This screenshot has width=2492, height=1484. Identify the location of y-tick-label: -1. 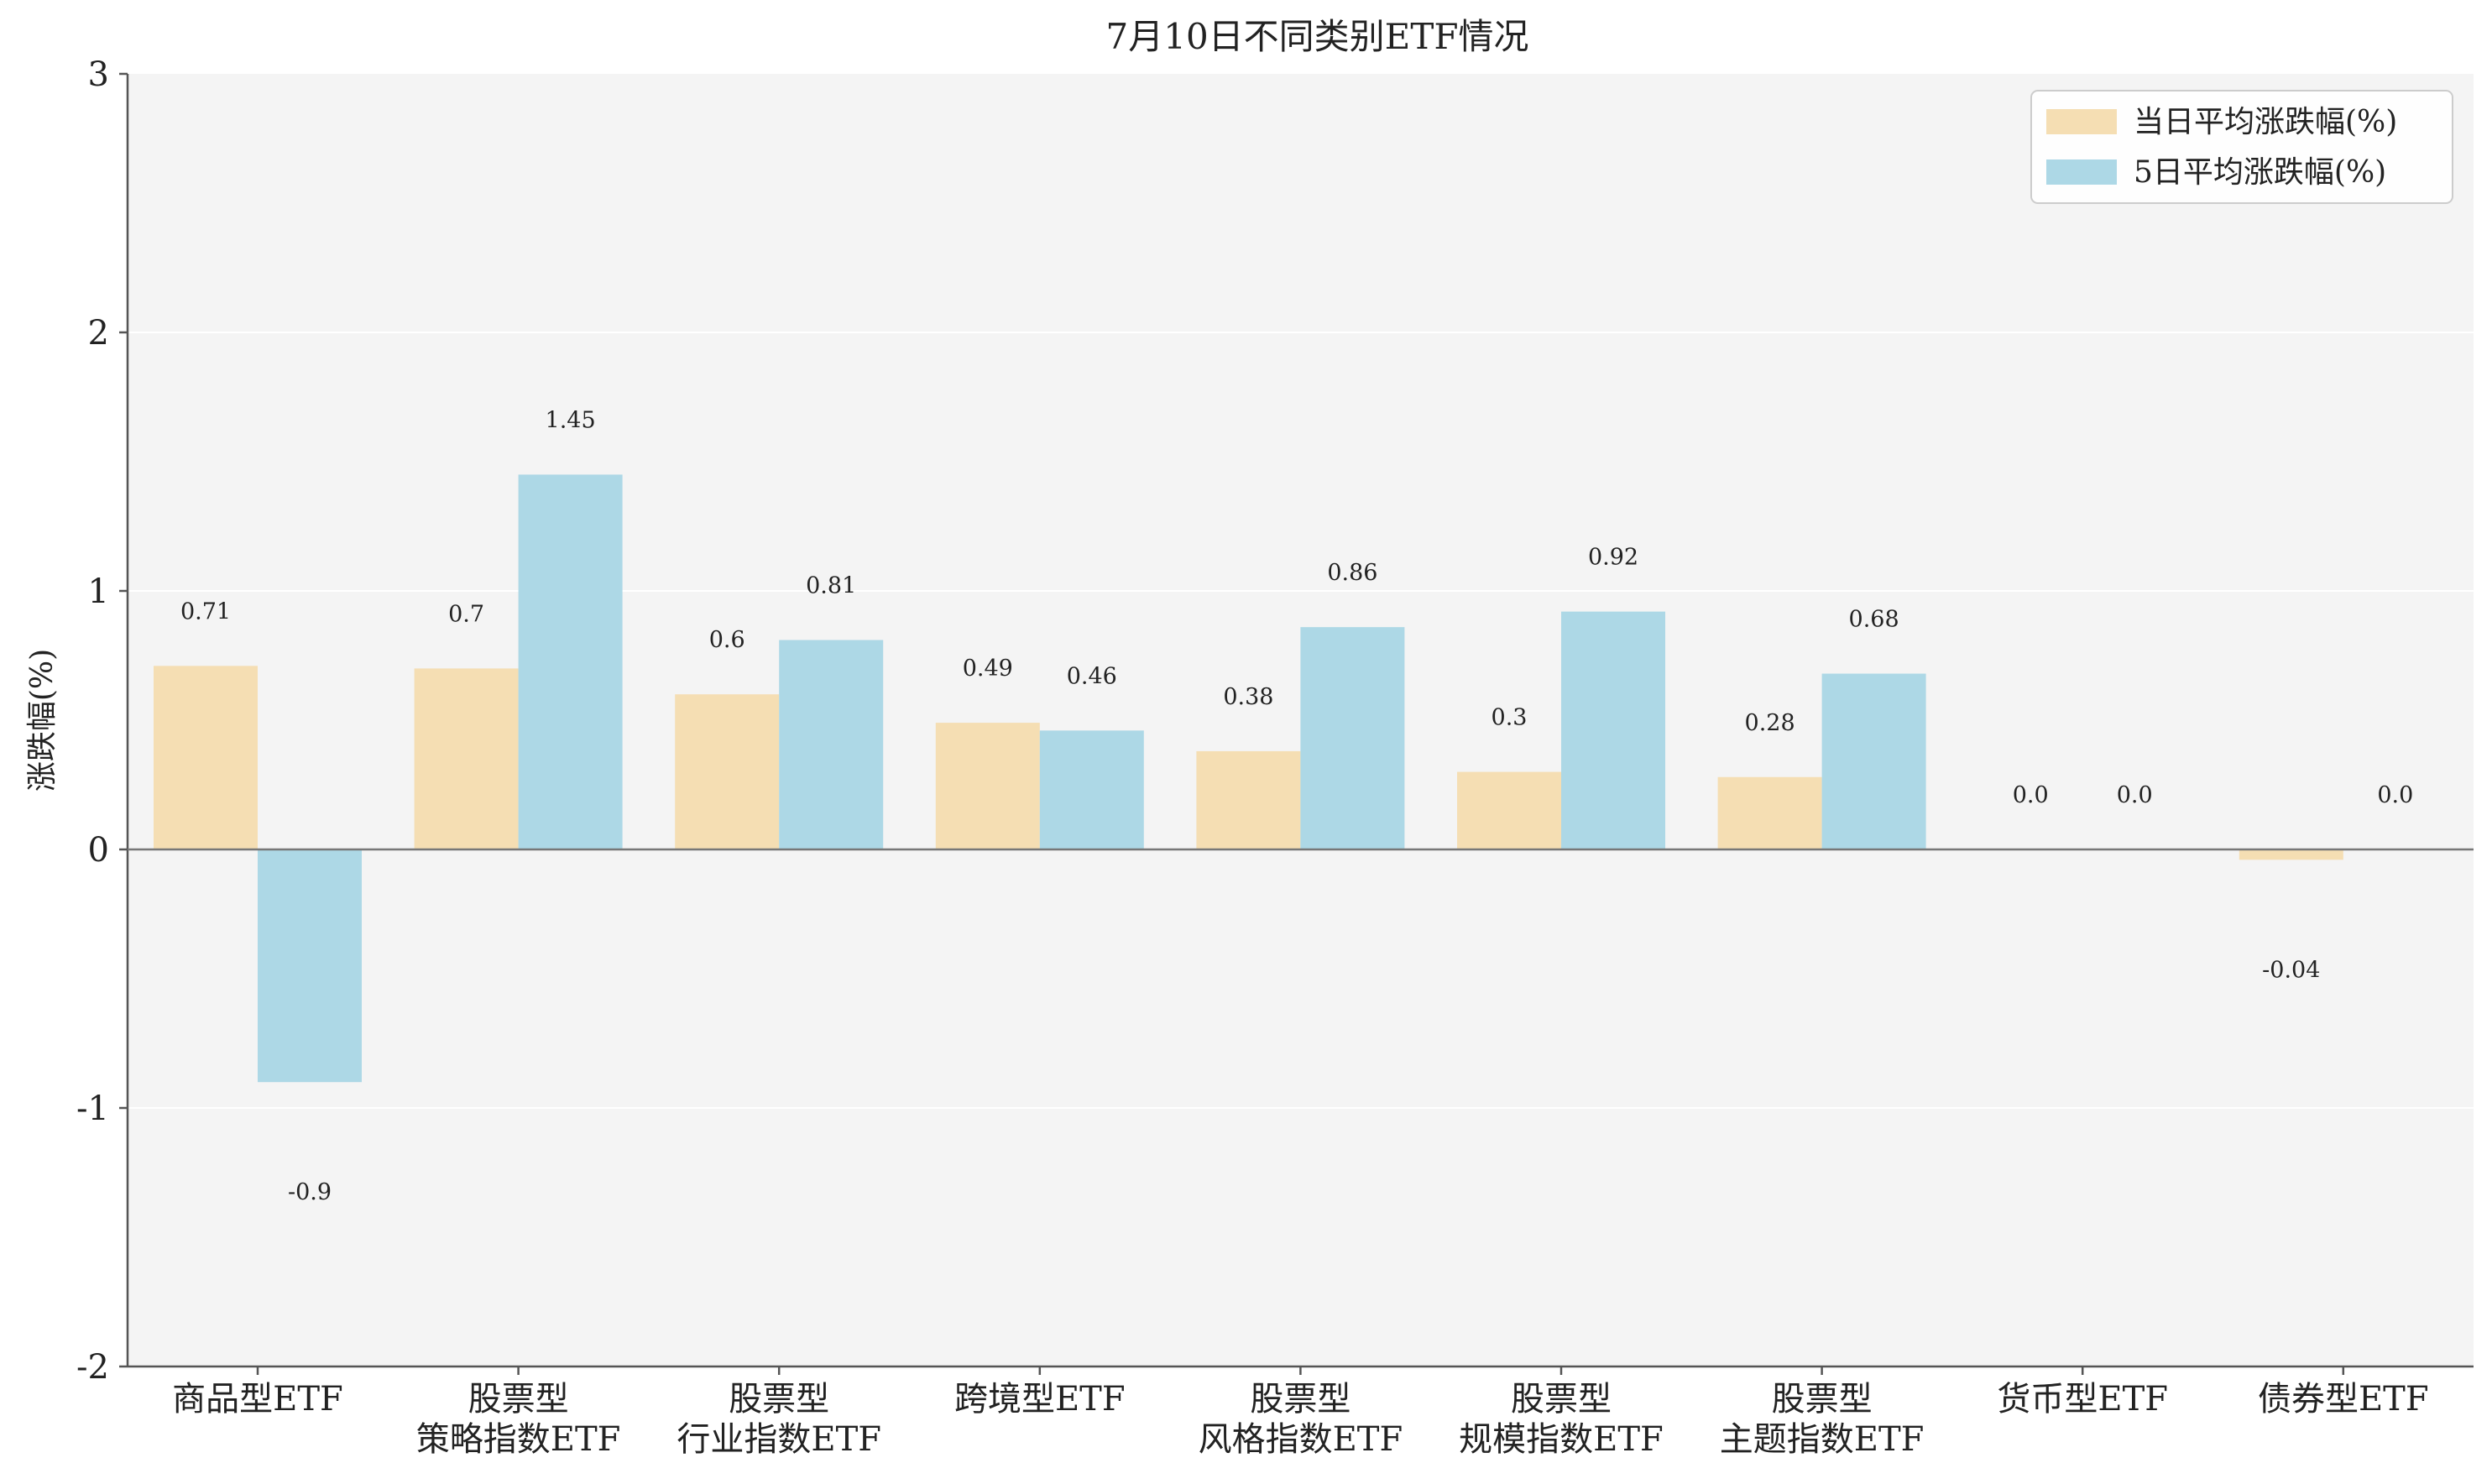
(92, 1108).